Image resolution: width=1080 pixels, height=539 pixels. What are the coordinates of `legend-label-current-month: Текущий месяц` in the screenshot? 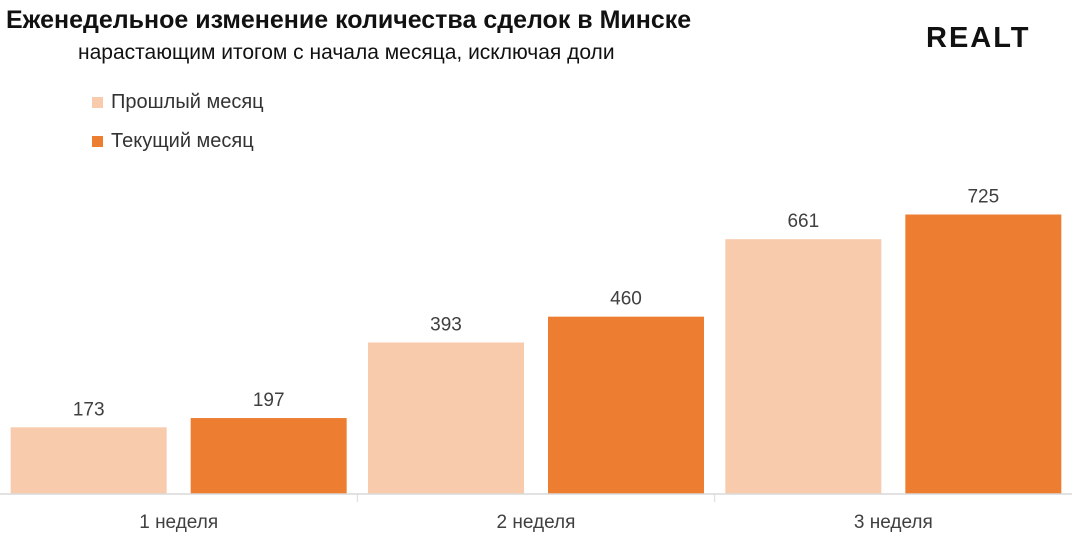 It's located at (182, 140).